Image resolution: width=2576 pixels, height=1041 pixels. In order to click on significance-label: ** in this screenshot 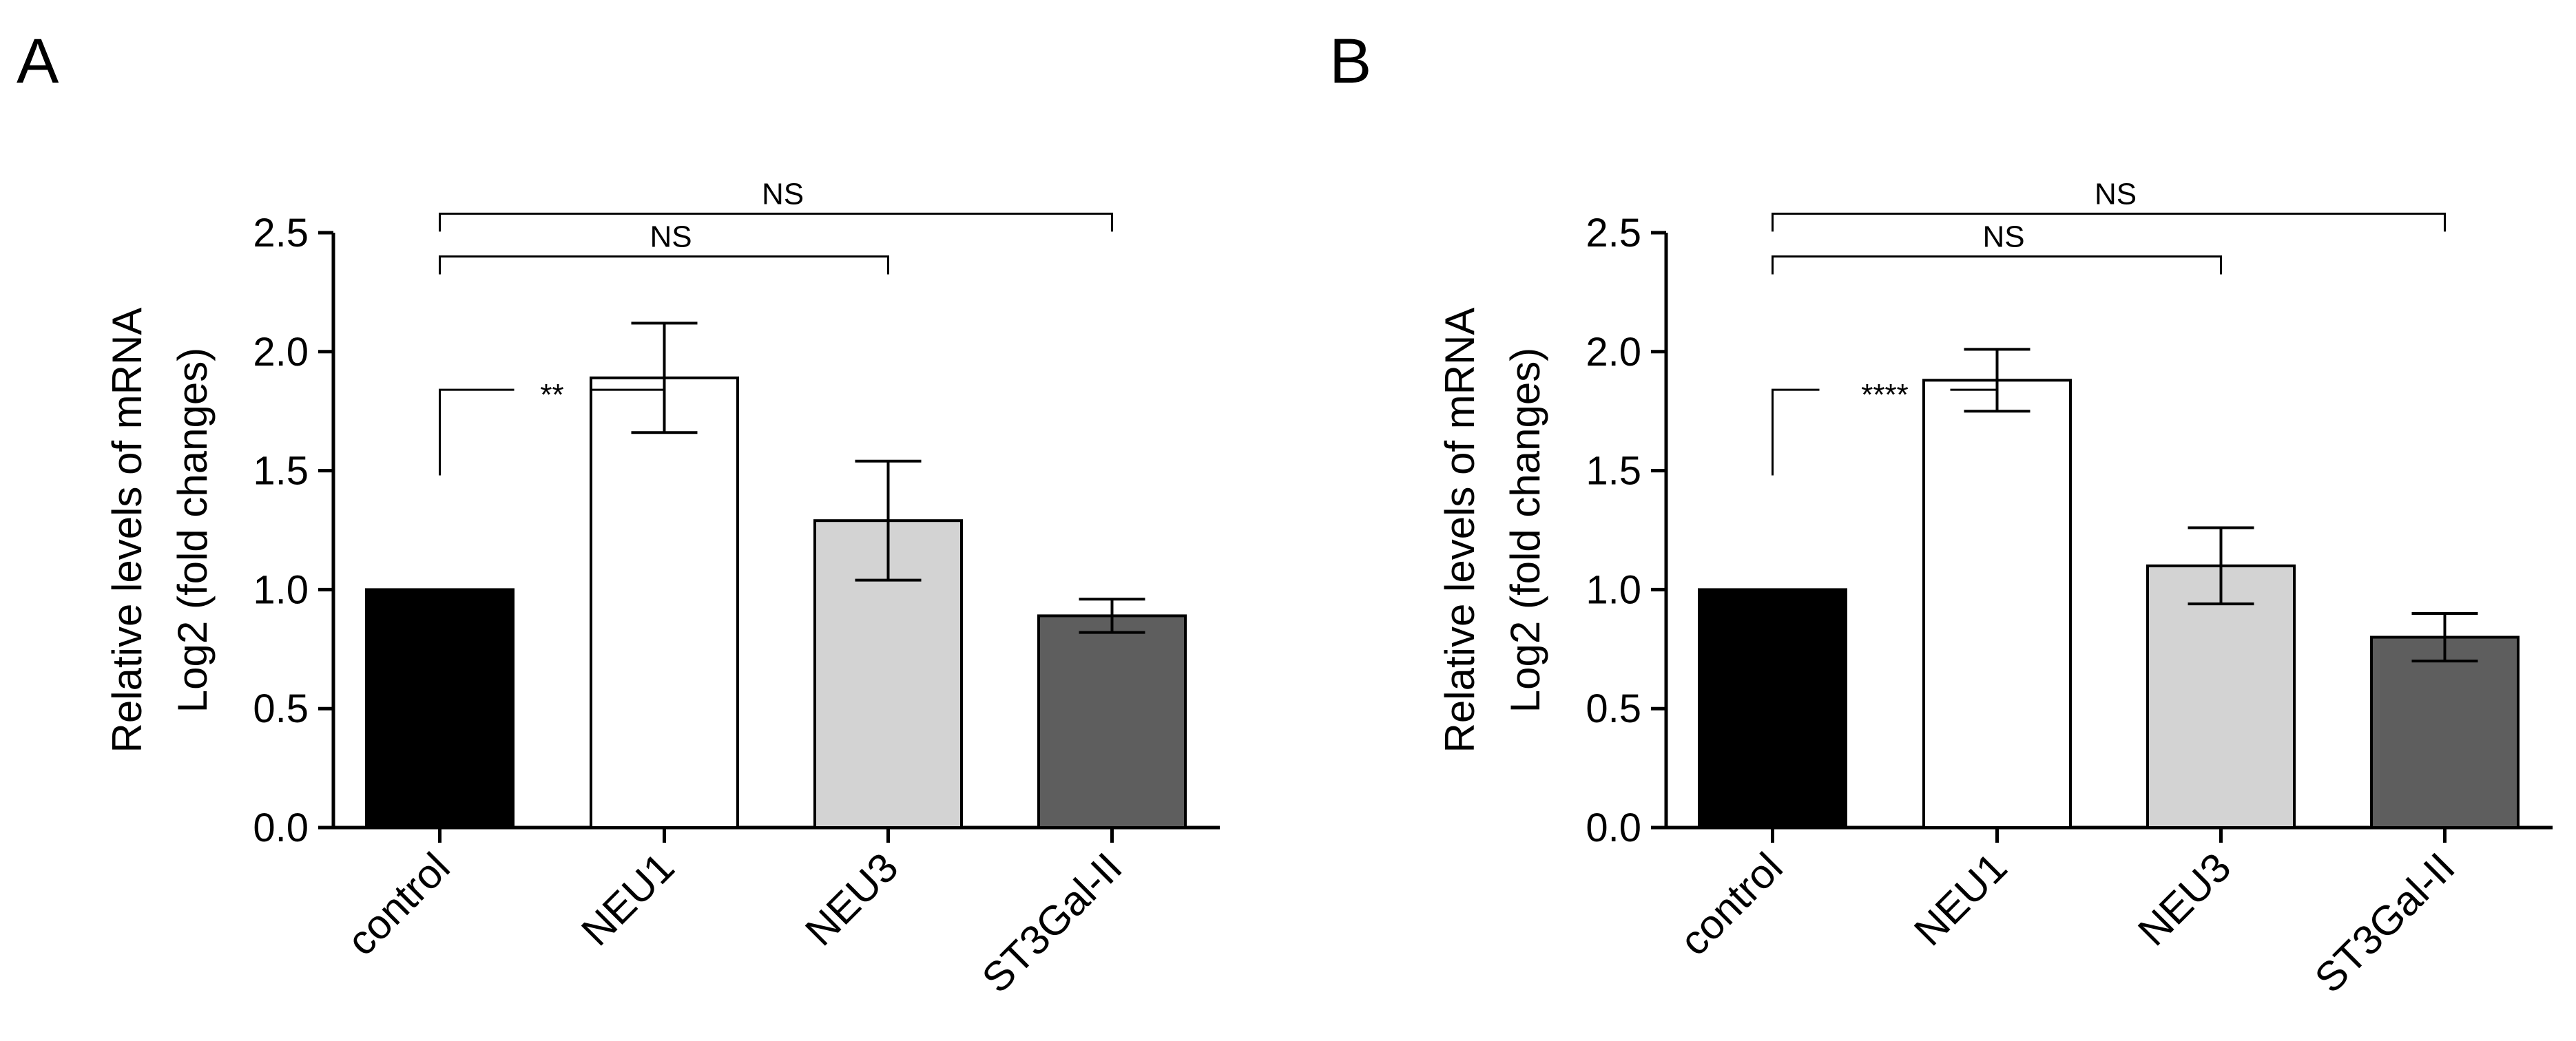, I will do `click(551, 395)`.